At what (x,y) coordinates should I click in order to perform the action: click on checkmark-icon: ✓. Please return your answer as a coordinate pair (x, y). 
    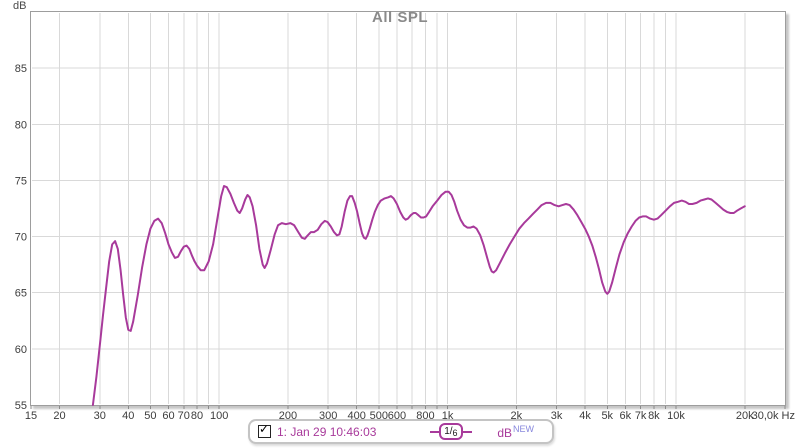
    Looking at the image, I should click on (264, 429).